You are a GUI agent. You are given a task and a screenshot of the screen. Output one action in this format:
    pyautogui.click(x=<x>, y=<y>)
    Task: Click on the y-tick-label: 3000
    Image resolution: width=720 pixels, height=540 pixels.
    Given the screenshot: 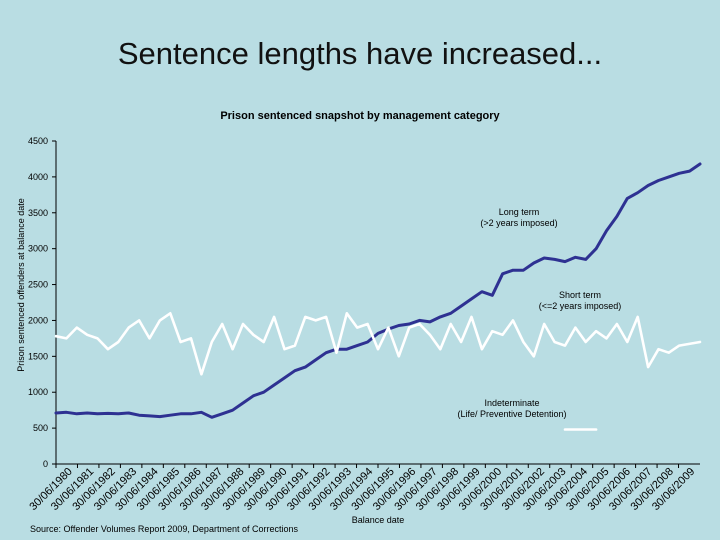 What is the action you would take?
    pyautogui.click(x=38, y=249)
    